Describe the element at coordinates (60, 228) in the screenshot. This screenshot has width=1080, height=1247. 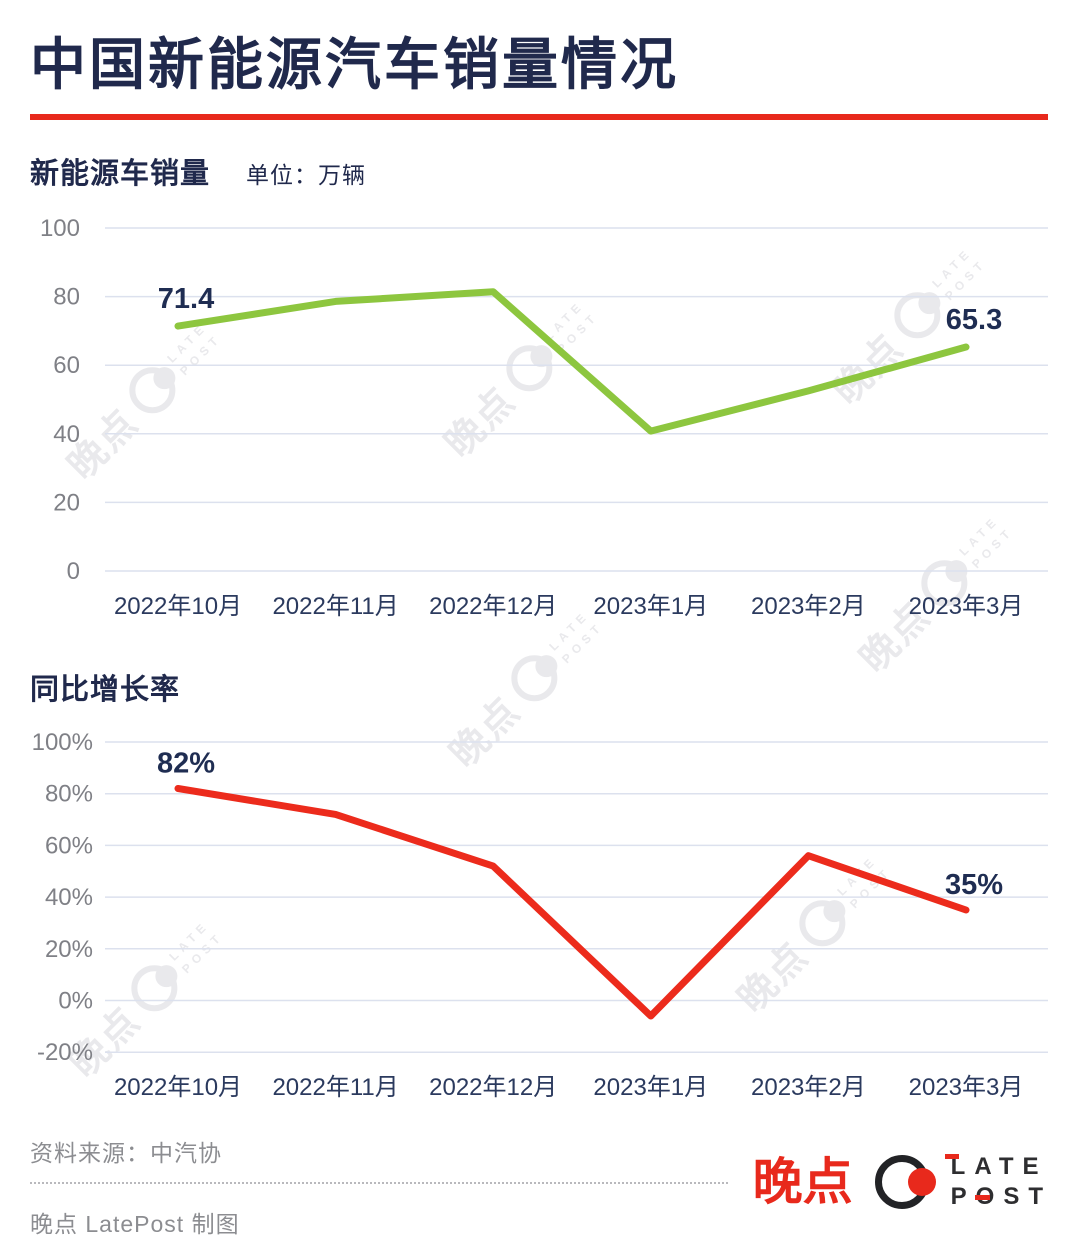
I see `y-axis-tick-label: 100` at that location.